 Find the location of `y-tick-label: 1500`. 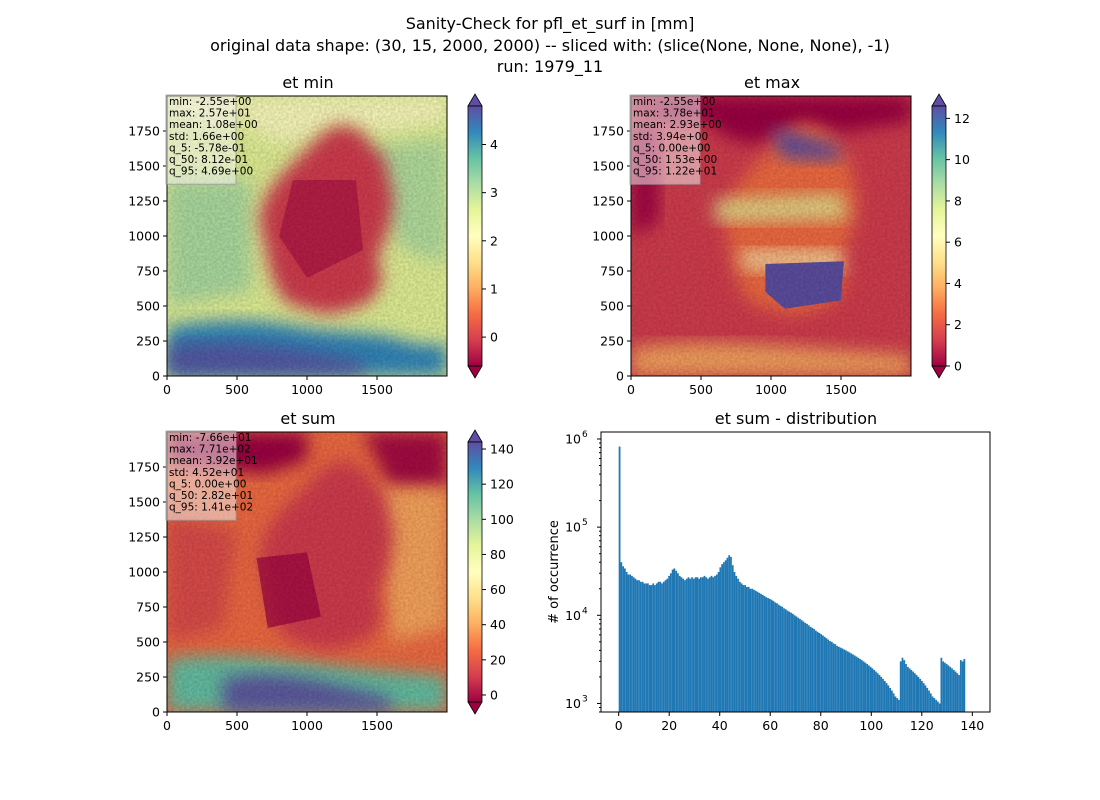

y-tick-label: 1500 is located at coordinates (608, 166).